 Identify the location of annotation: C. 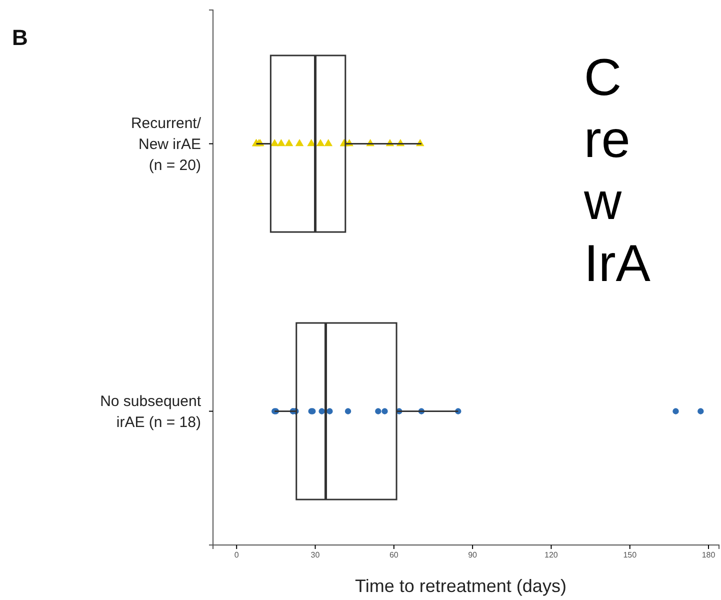
(603, 78).